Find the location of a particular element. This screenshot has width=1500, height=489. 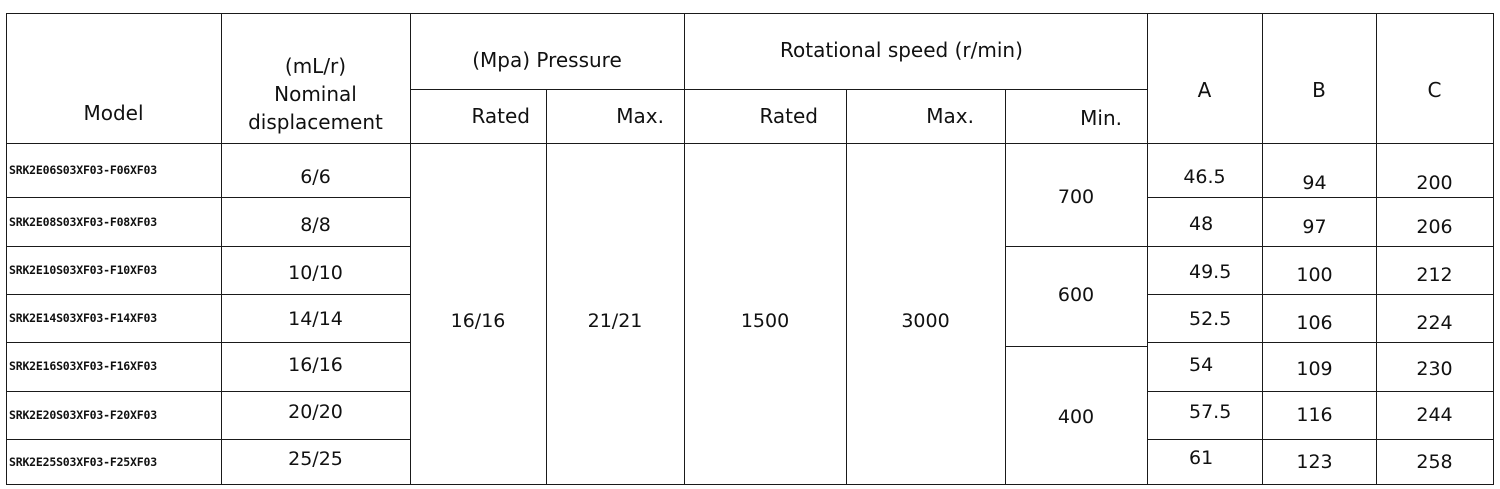

displacement-cell: 6/6 is located at coordinates (315, 177).